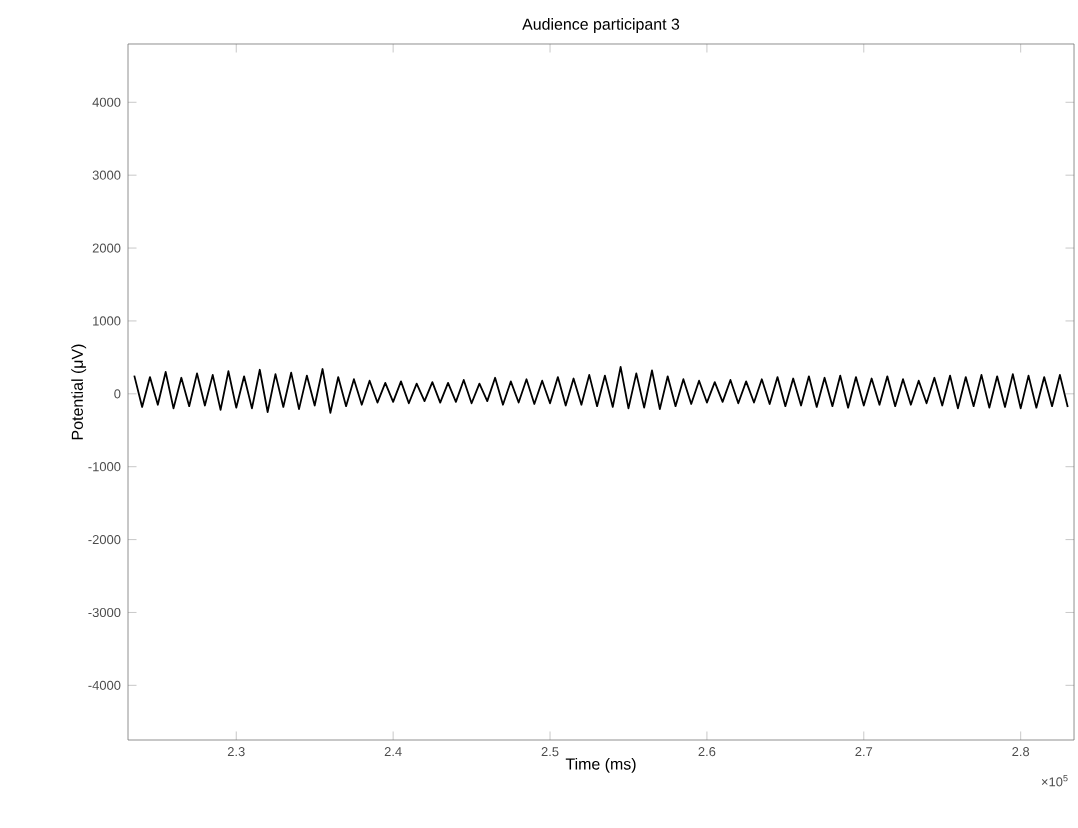  Describe the element at coordinates (601, 389) in the screenshot. I see `line-series` at that location.